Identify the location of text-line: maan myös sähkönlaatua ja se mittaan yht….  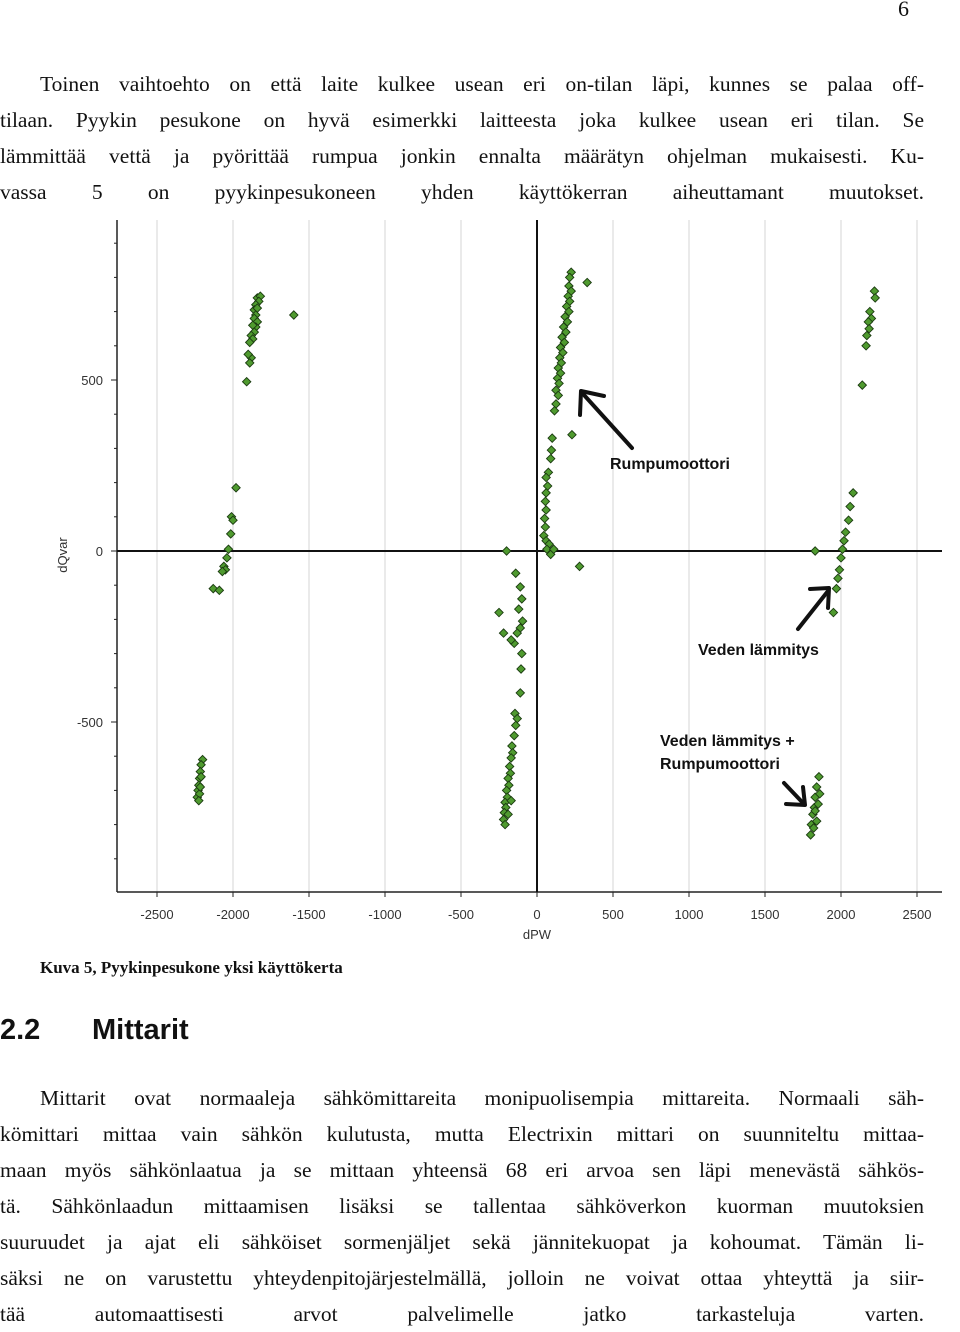
(462, 1170).